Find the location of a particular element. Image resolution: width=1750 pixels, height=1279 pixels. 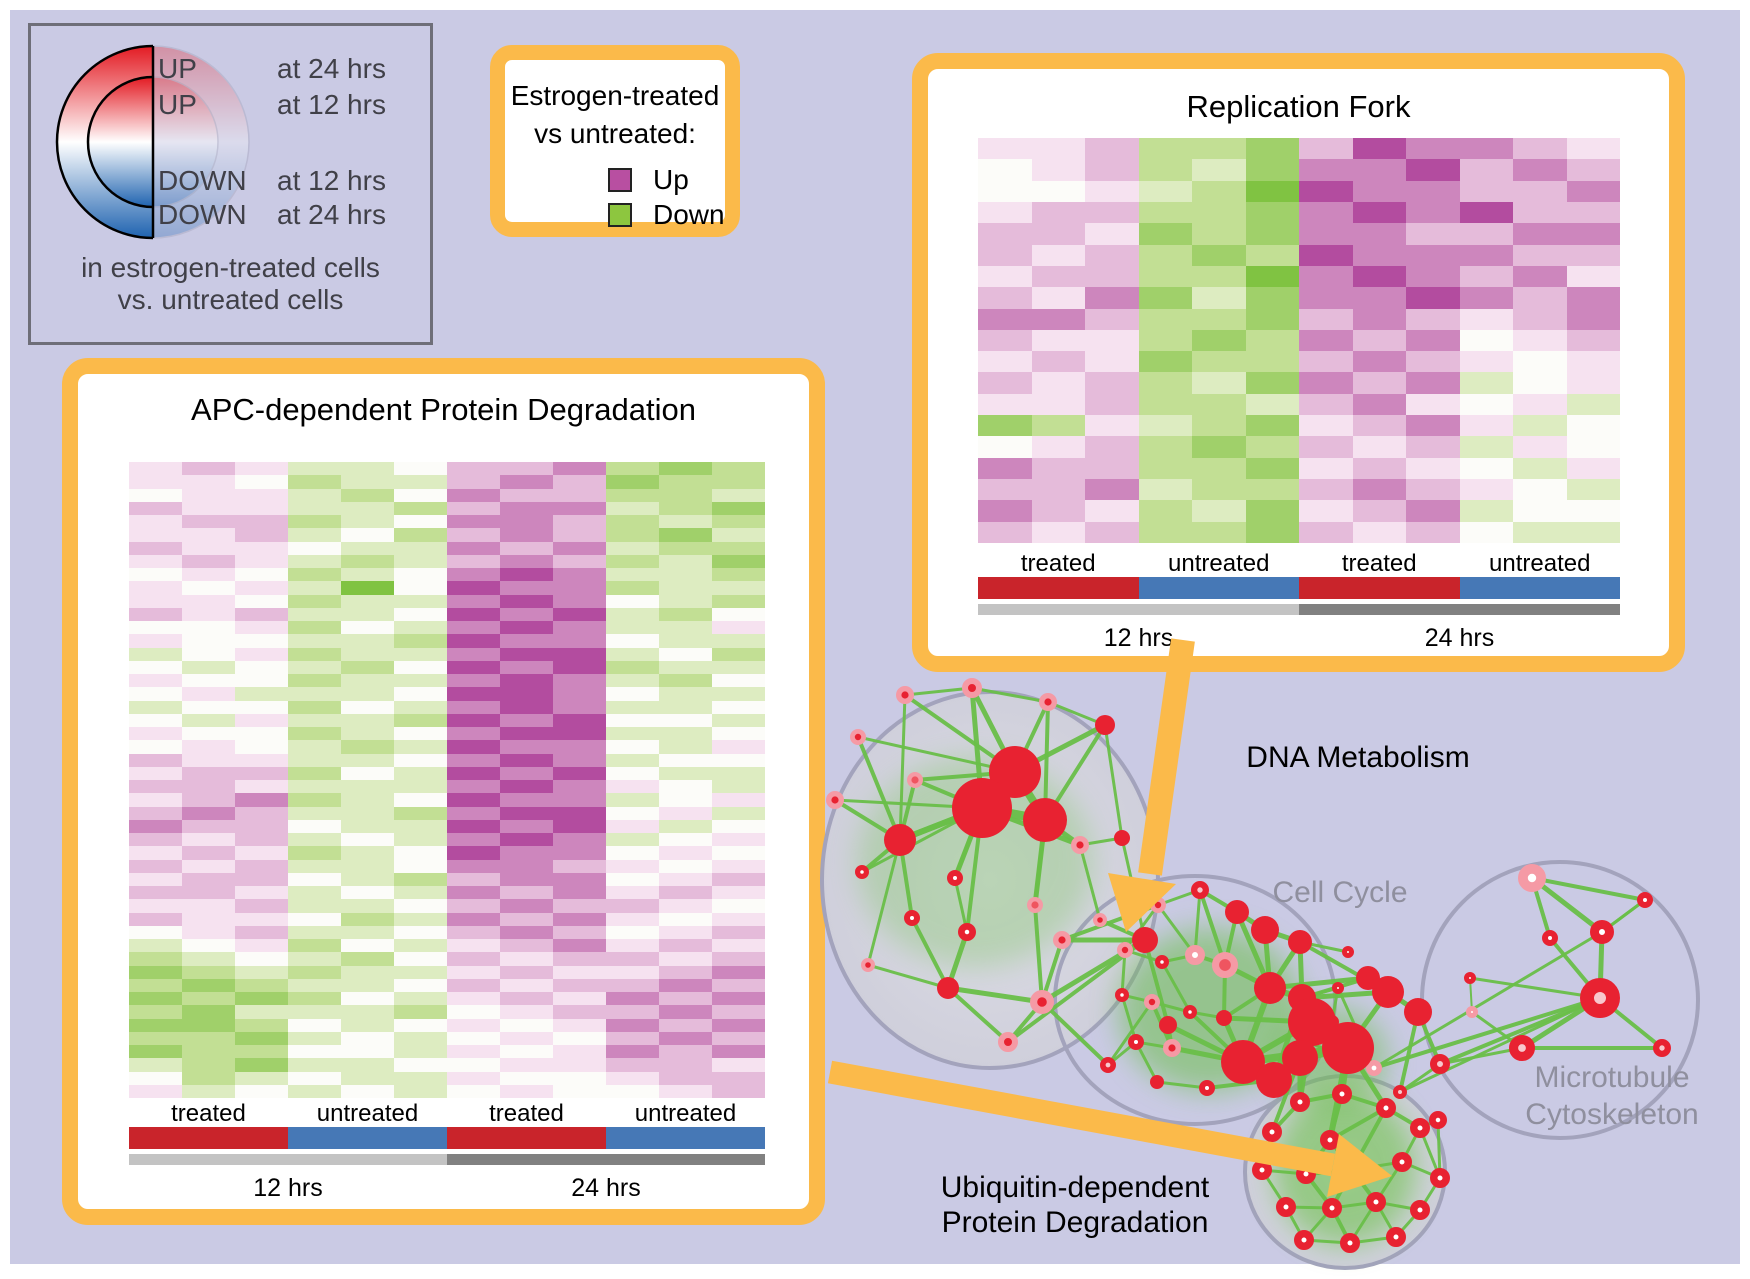

rf-condition-bars is located at coordinates (1299, 588).